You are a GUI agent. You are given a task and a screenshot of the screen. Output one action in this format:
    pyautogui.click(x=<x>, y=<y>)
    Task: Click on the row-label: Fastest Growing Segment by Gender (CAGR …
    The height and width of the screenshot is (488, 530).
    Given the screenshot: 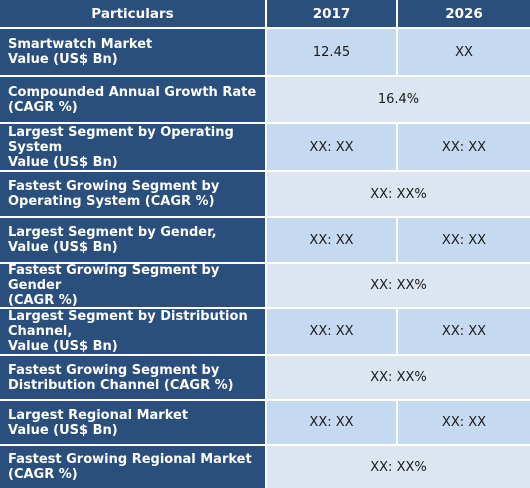 What is the action you would take?
    pyautogui.click(x=132, y=285)
    